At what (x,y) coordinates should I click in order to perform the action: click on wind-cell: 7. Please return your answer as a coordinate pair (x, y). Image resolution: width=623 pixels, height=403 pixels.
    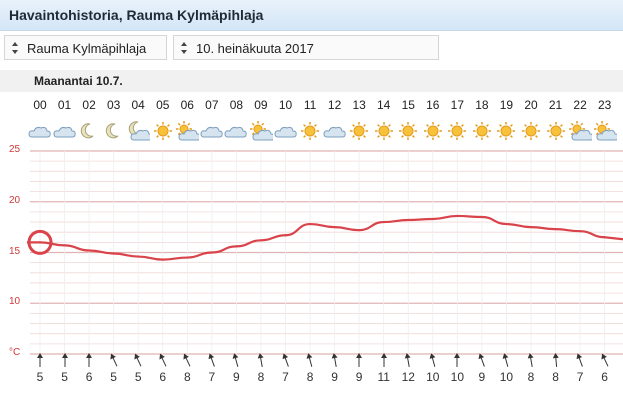
    Looking at the image, I should click on (580, 372).